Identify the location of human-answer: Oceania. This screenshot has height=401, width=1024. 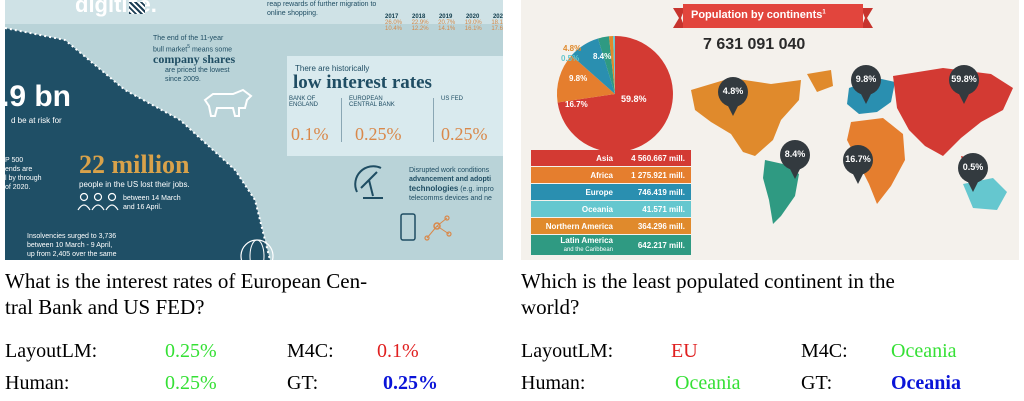
(708, 383).